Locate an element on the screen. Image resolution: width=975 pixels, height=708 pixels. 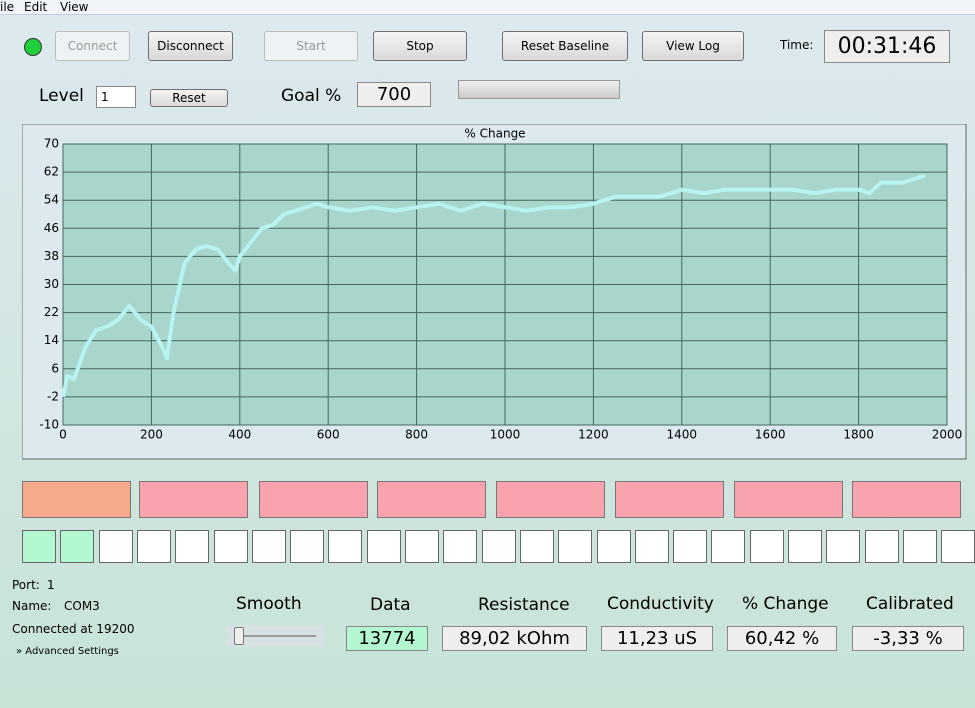
change-label: % Change is located at coordinates (785, 604).